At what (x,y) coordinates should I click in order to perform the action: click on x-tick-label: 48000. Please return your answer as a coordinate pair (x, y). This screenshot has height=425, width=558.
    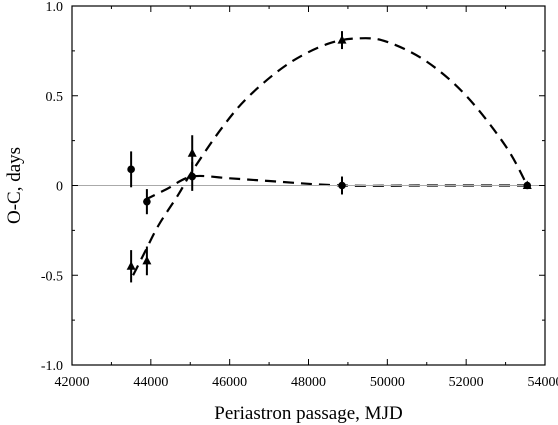
    Looking at the image, I should click on (308, 382).